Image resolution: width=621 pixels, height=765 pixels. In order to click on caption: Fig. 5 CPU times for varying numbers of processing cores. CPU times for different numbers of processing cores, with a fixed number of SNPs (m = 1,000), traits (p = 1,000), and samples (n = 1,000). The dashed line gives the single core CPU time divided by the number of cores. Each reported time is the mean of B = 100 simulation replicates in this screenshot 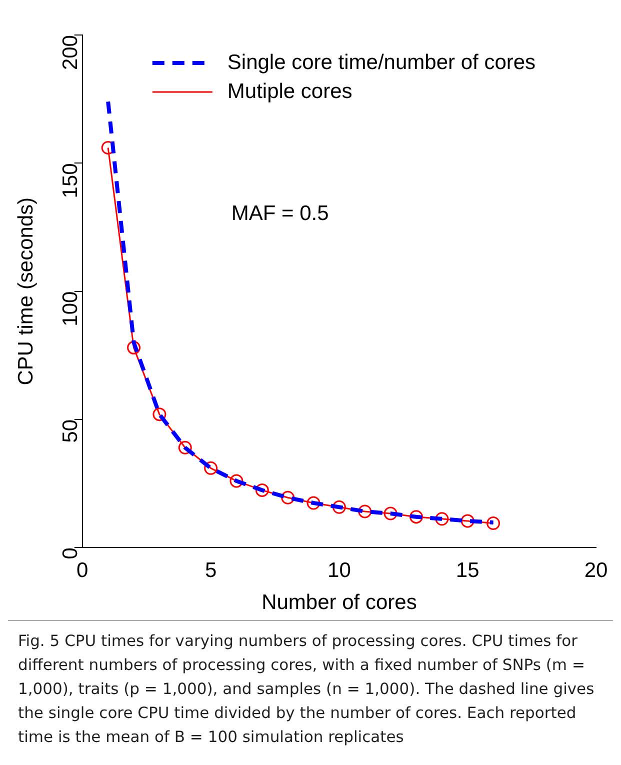, I will do `click(307, 689)`.